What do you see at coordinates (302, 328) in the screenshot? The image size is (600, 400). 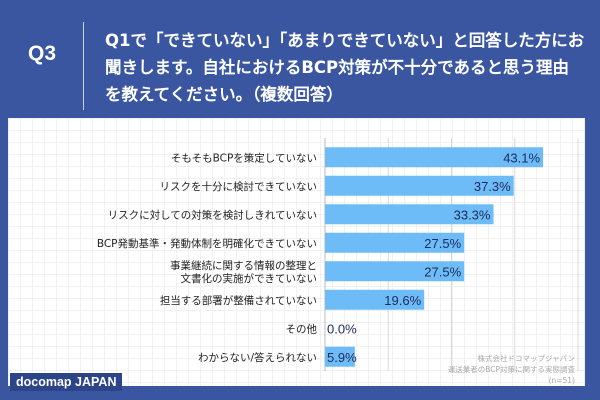 I see `category-label: その他` at bounding box center [302, 328].